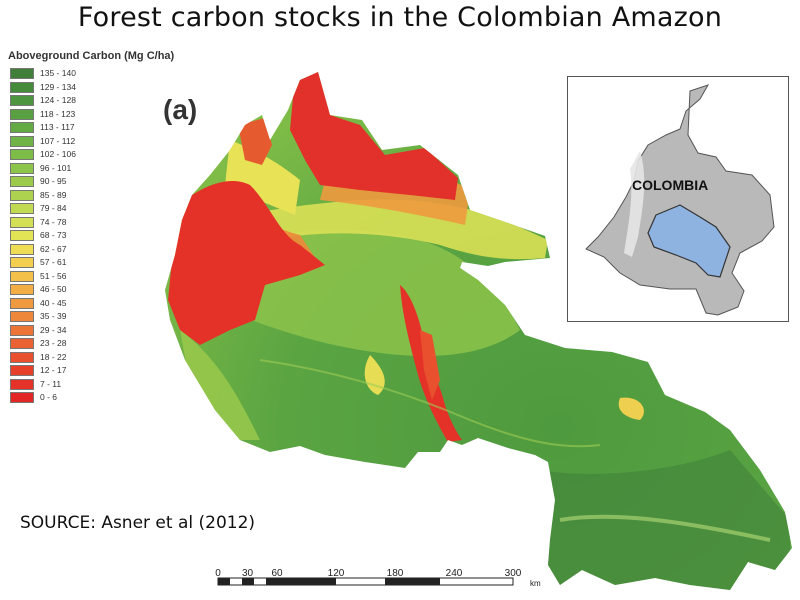 Image resolution: width=800 pixels, height=600 pixels. What do you see at coordinates (53, 248) in the screenshot?
I see `legend-label: 62 - 67` at bounding box center [53, 248].